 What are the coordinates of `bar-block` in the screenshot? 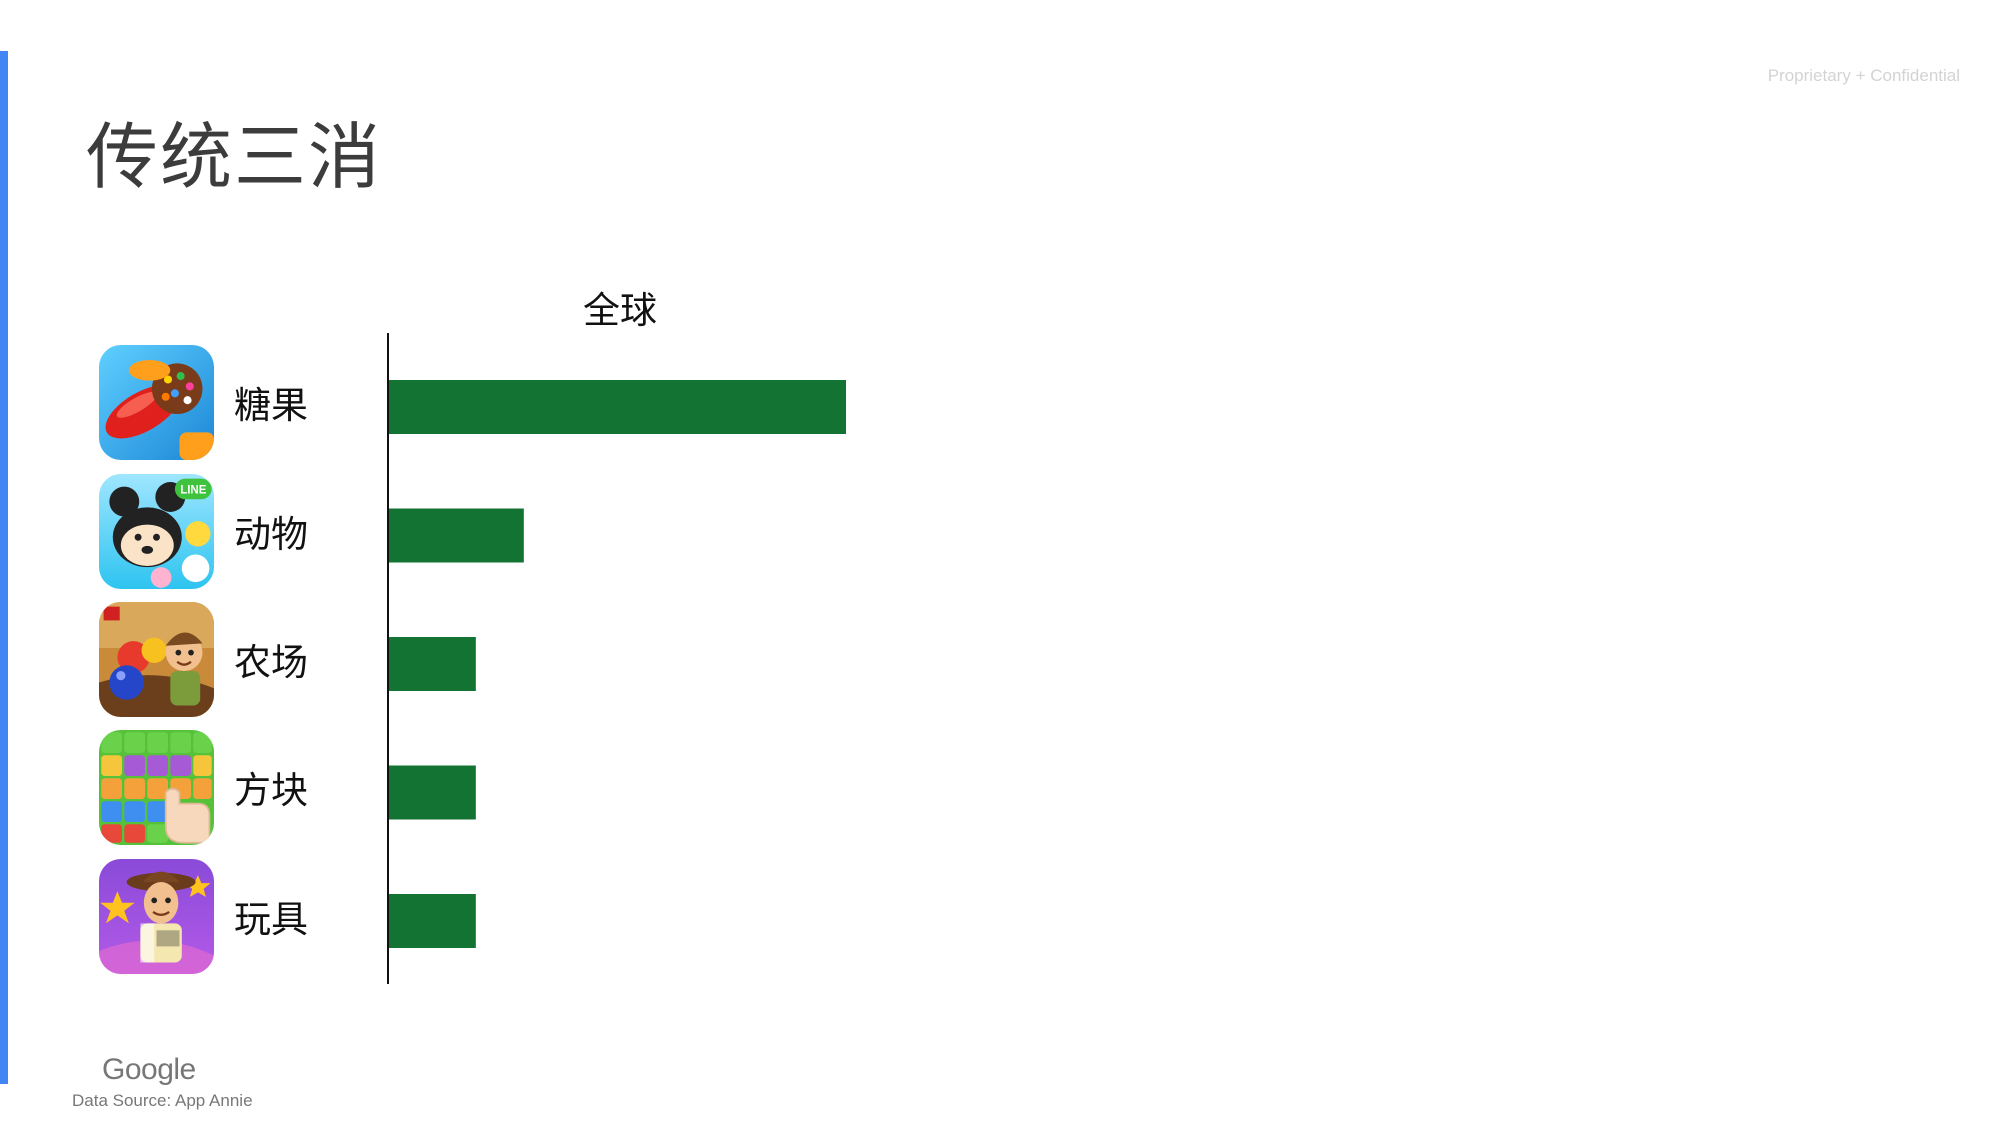 It's located at (432, 792).